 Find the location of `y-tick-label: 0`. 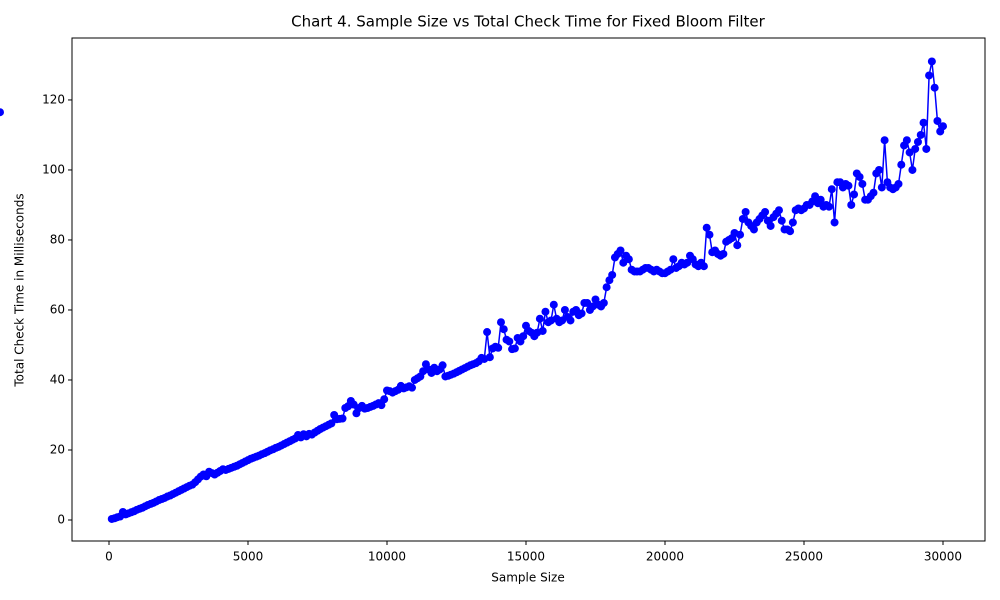

y-tick-label: 0 is located at coordinates (61, 519).